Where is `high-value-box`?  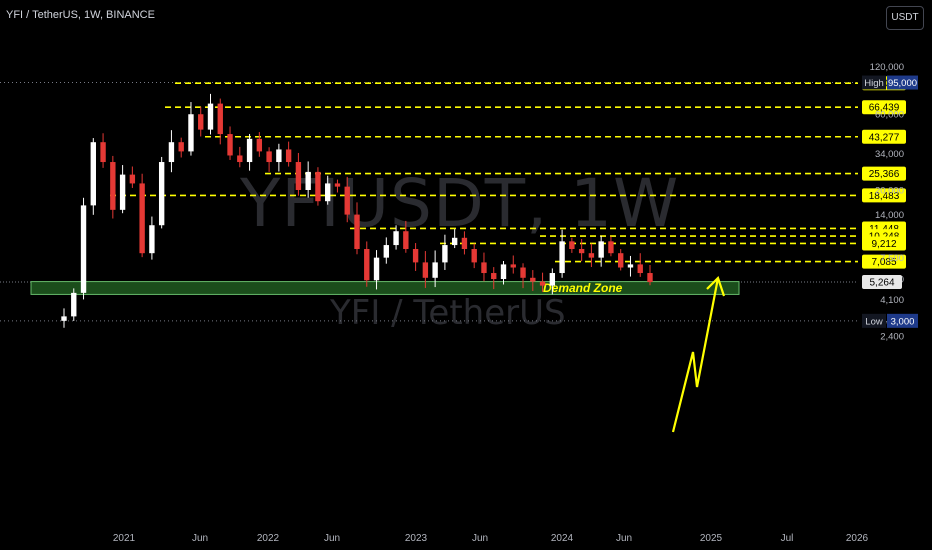 high-value-box is located at coordinates (902, 82).